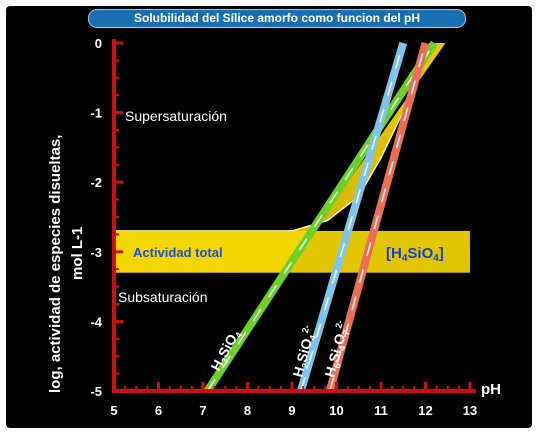  Describe the element at coordinates (291, 410) in the screenshot. I see `x-tick-label: 9` at that location.